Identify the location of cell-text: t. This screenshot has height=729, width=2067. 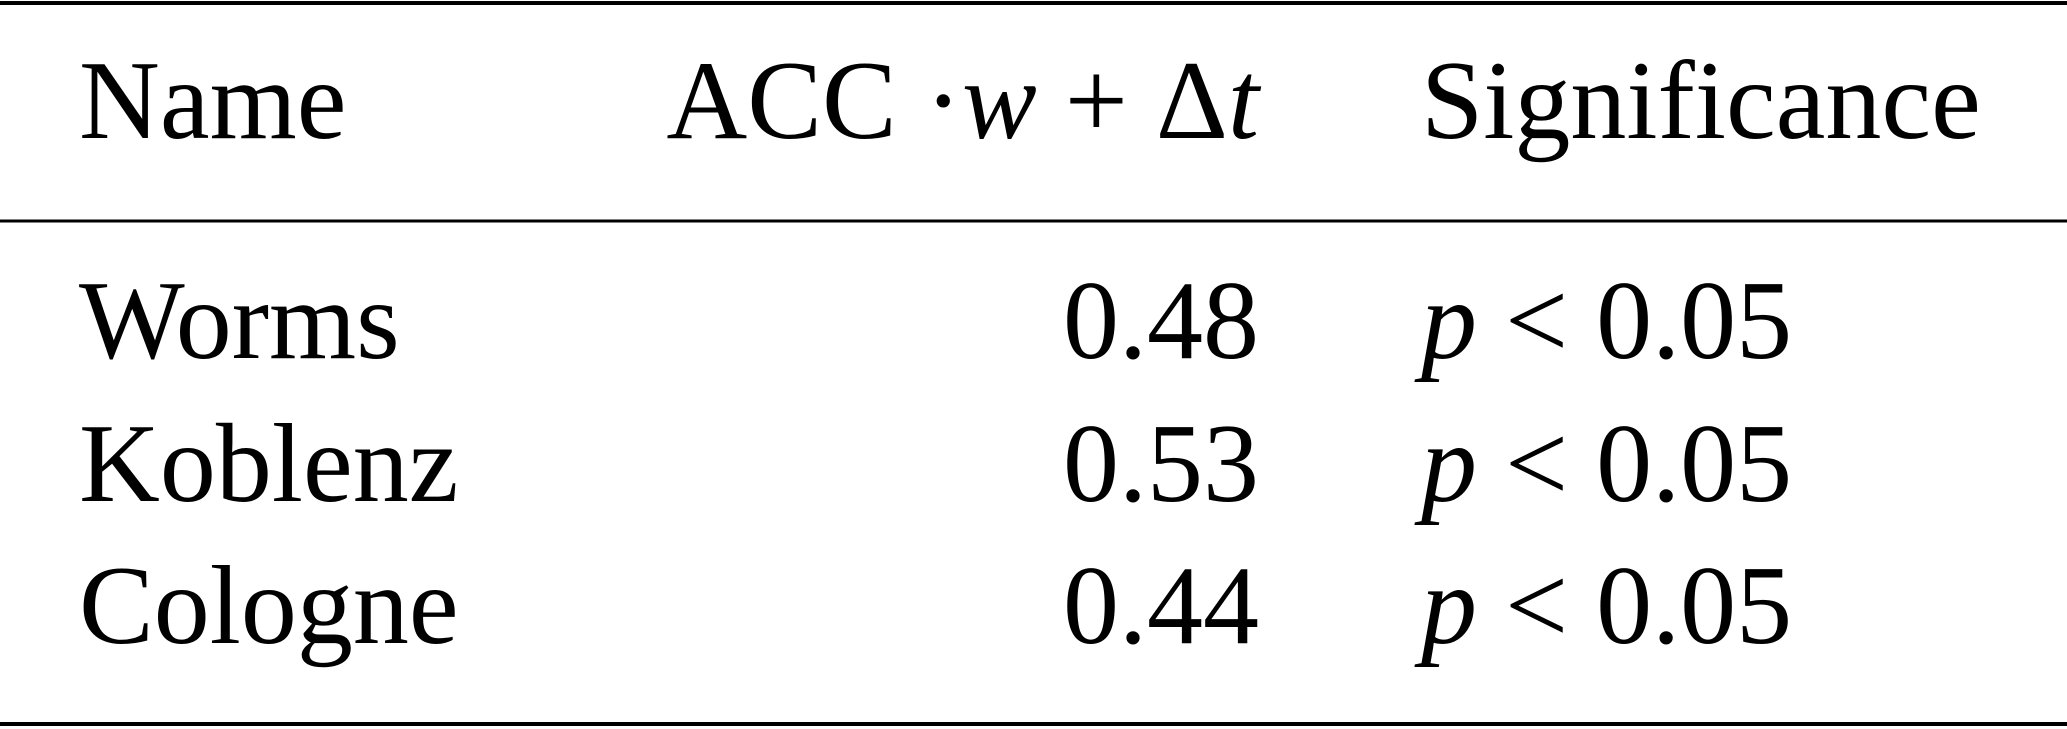
(1245, 101).